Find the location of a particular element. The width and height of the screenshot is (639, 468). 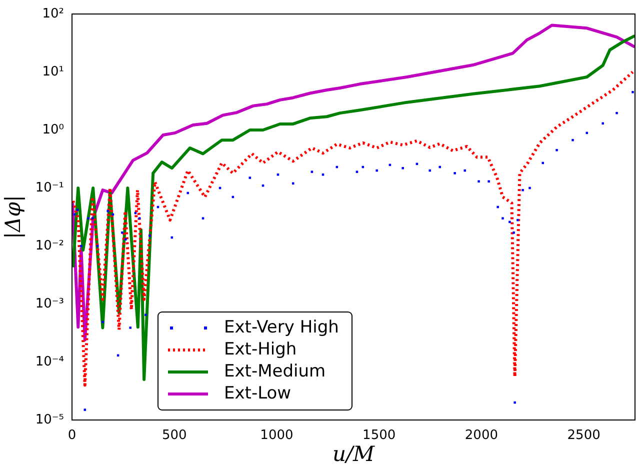

legend-label: Ext-Medium is located at coordinates (275, 371).